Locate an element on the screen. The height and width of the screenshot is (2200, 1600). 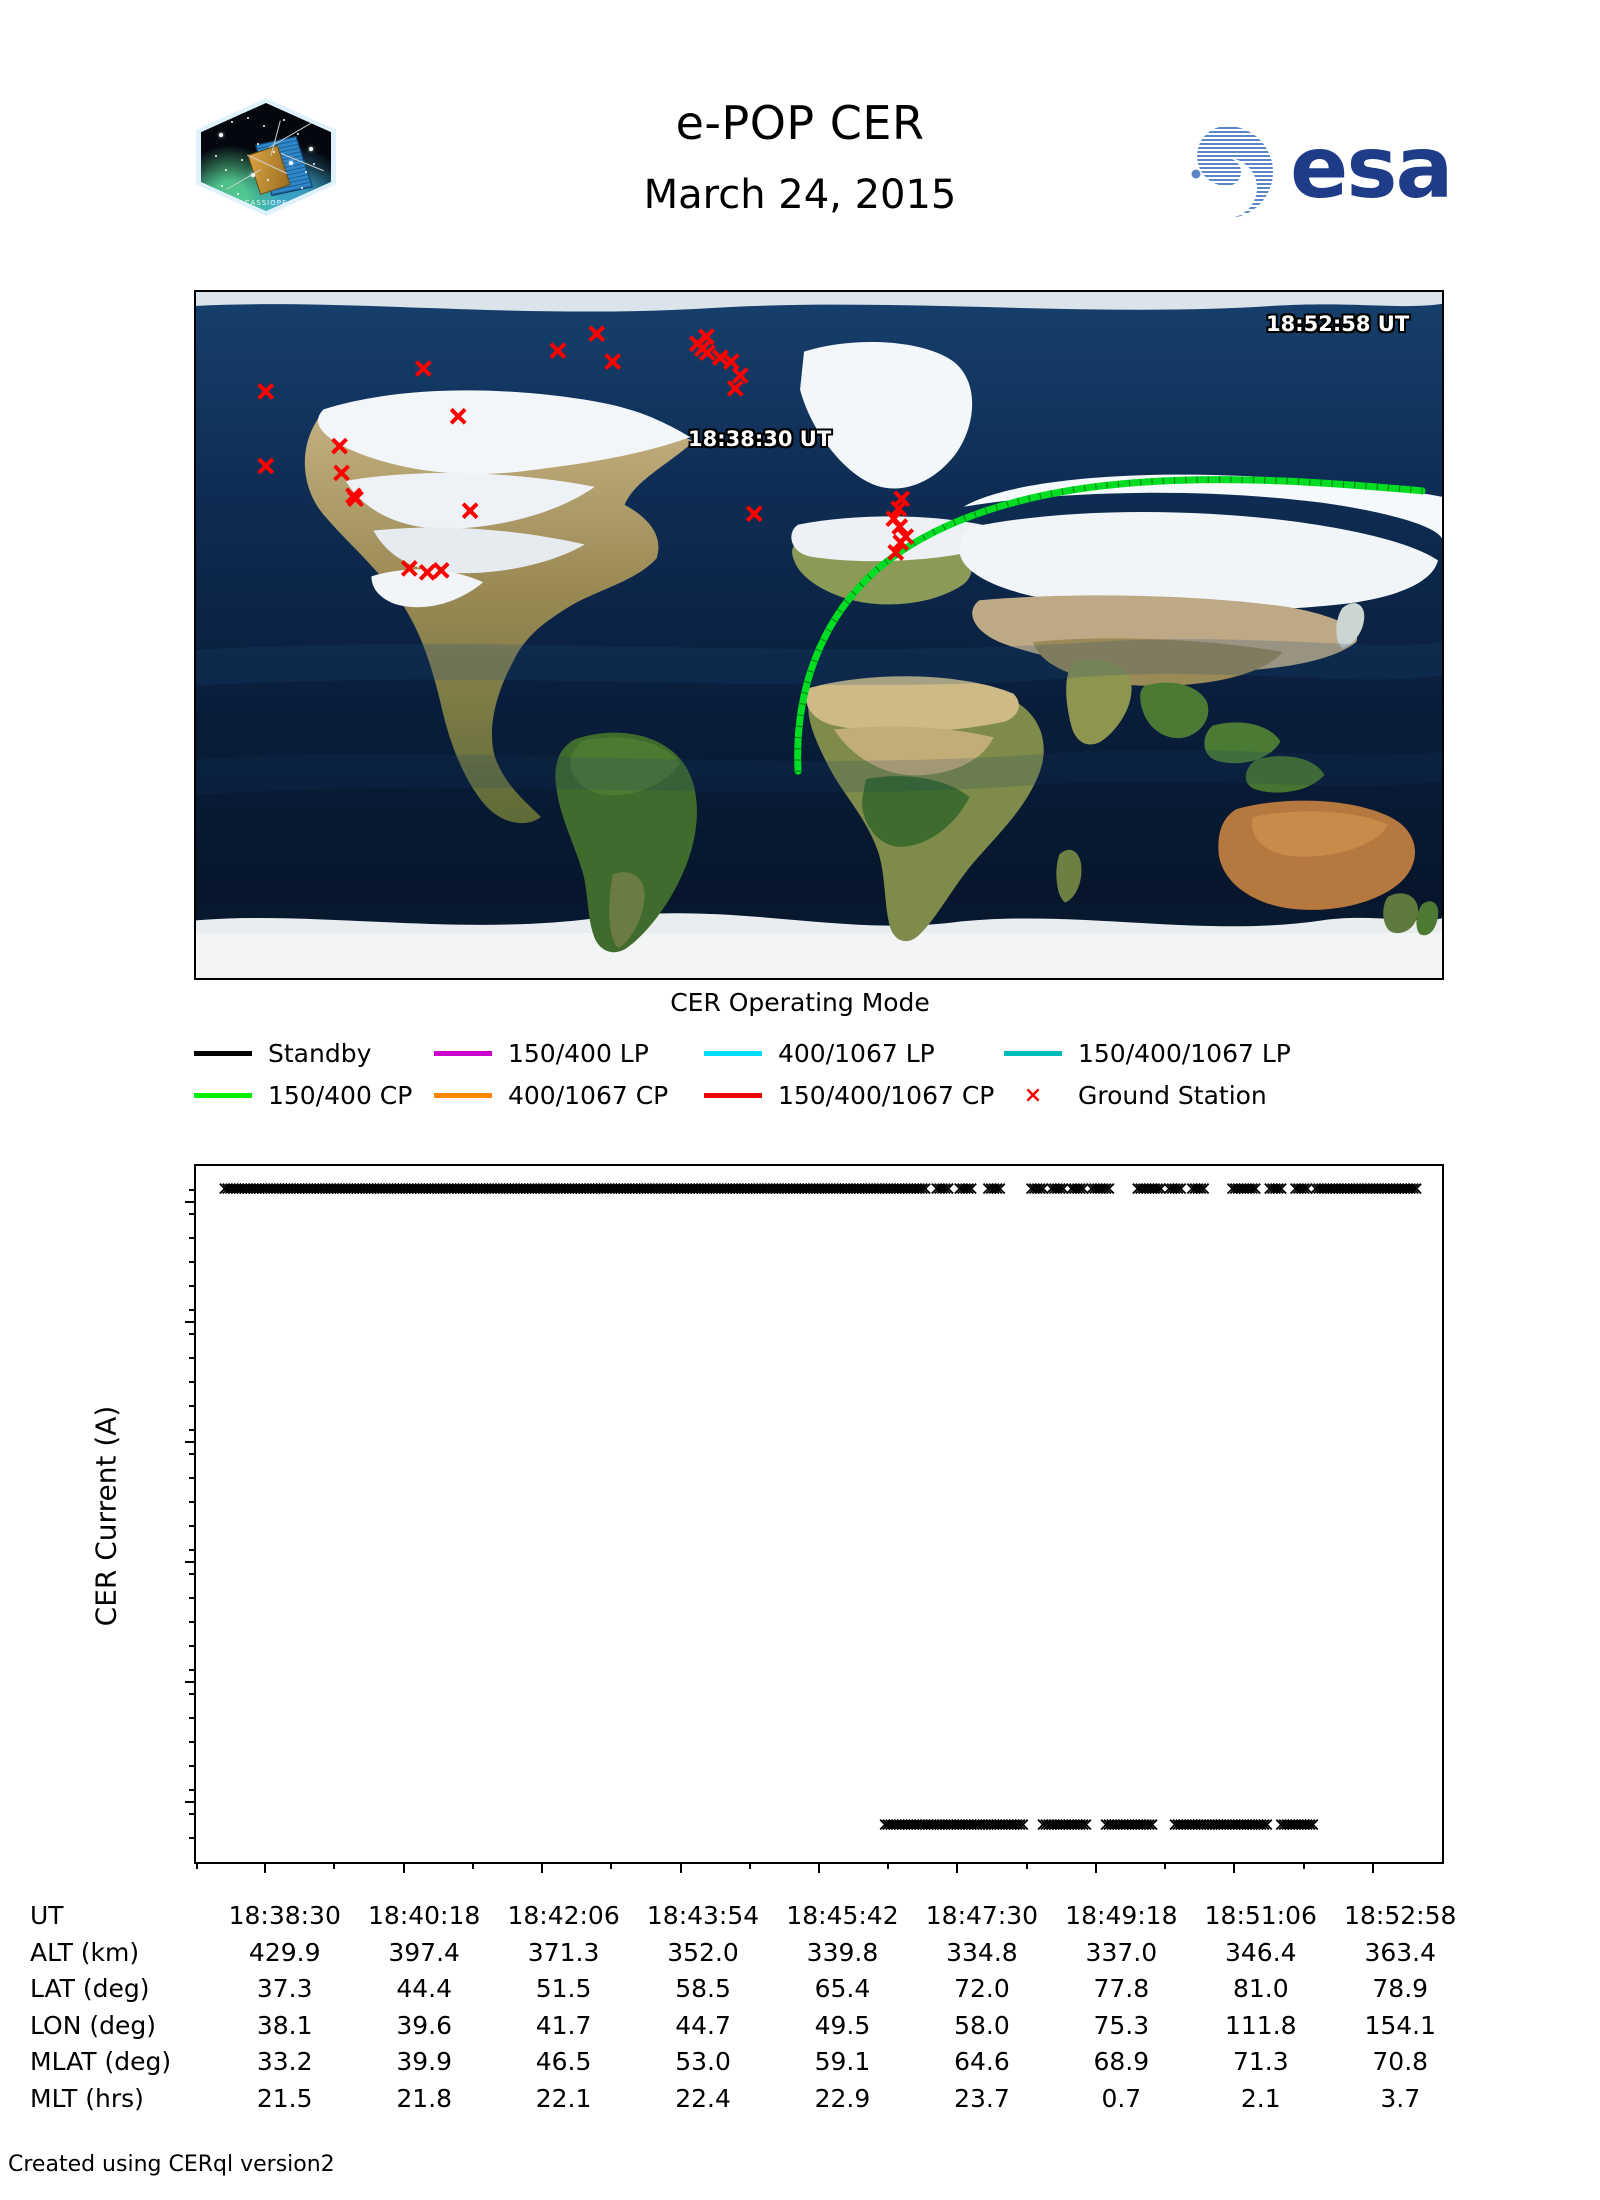
legend-item-400-1067-cp: 400/1067 CP is located at coordinates (569, 1095).